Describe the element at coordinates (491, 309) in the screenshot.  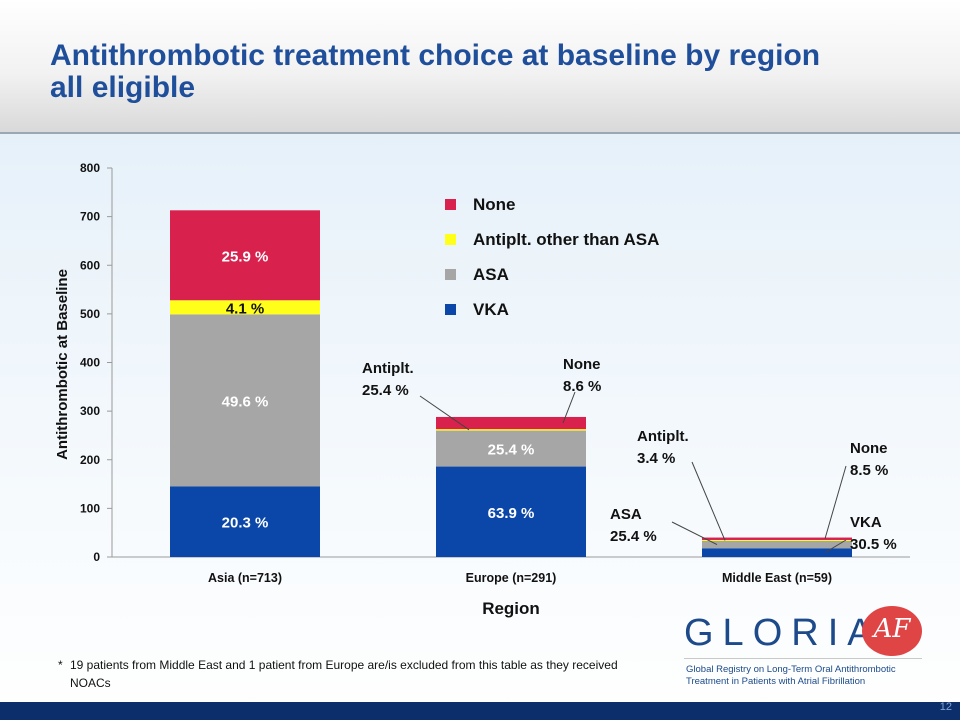
I see `legend-label: VKA` at that location.